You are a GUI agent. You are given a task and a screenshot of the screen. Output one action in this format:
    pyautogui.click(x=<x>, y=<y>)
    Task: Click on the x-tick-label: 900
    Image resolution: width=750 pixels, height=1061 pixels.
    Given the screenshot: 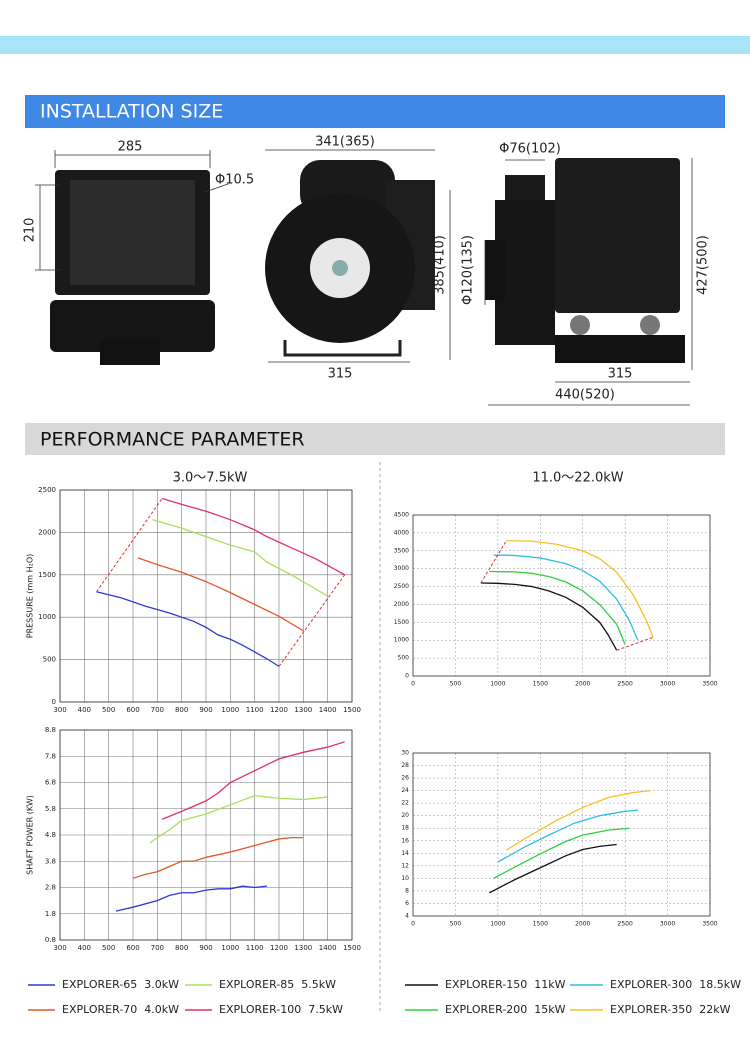 What is the action you would take?
    pyautogui.click(x=205, y=710)
    